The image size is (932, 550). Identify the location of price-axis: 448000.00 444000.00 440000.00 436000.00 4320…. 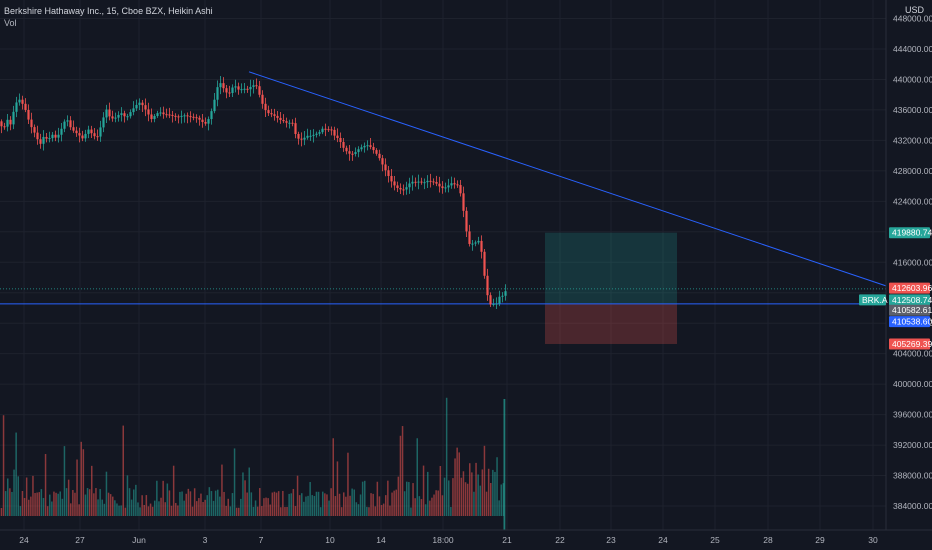
(908, 265).